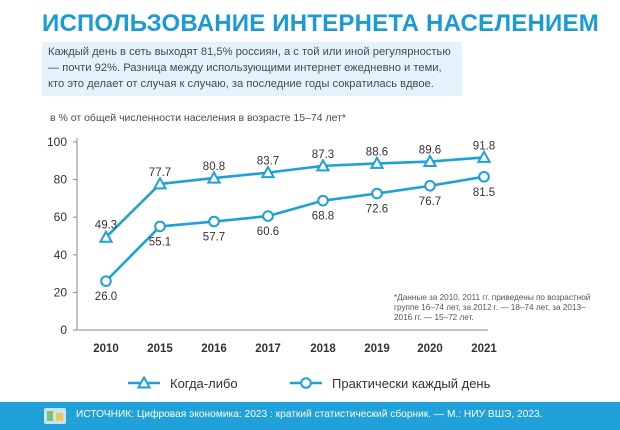 The height and width of the screenshot is (430, 620). What do you see at coordinates (377, 152) in the screenshot?
I see `data-label: 88.6` at bounding box center [377, 152].